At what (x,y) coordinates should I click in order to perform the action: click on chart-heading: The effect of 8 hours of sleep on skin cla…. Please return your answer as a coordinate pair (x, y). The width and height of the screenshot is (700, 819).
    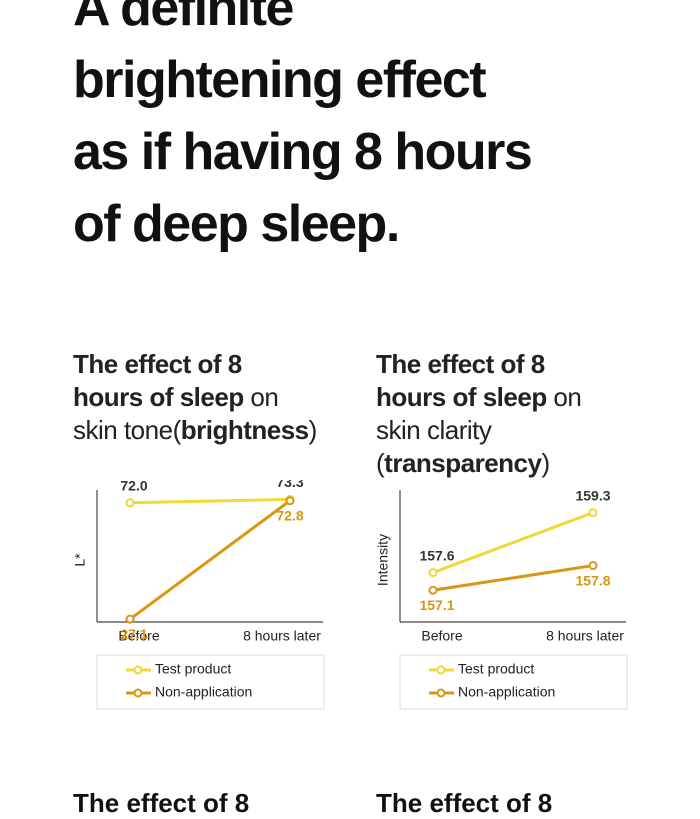
    Looking at the image, I should click on (479, 414).